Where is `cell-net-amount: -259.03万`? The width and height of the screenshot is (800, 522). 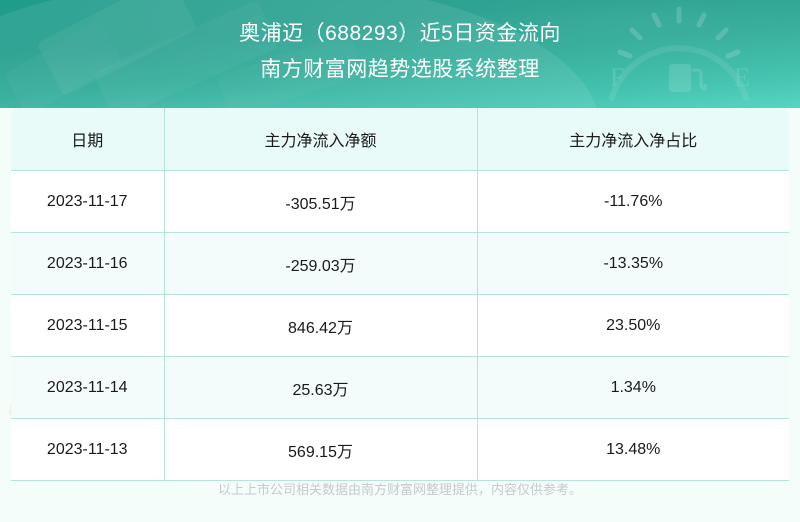 cell-net-amount: -259.03万 is located at coordinates (321, 263).